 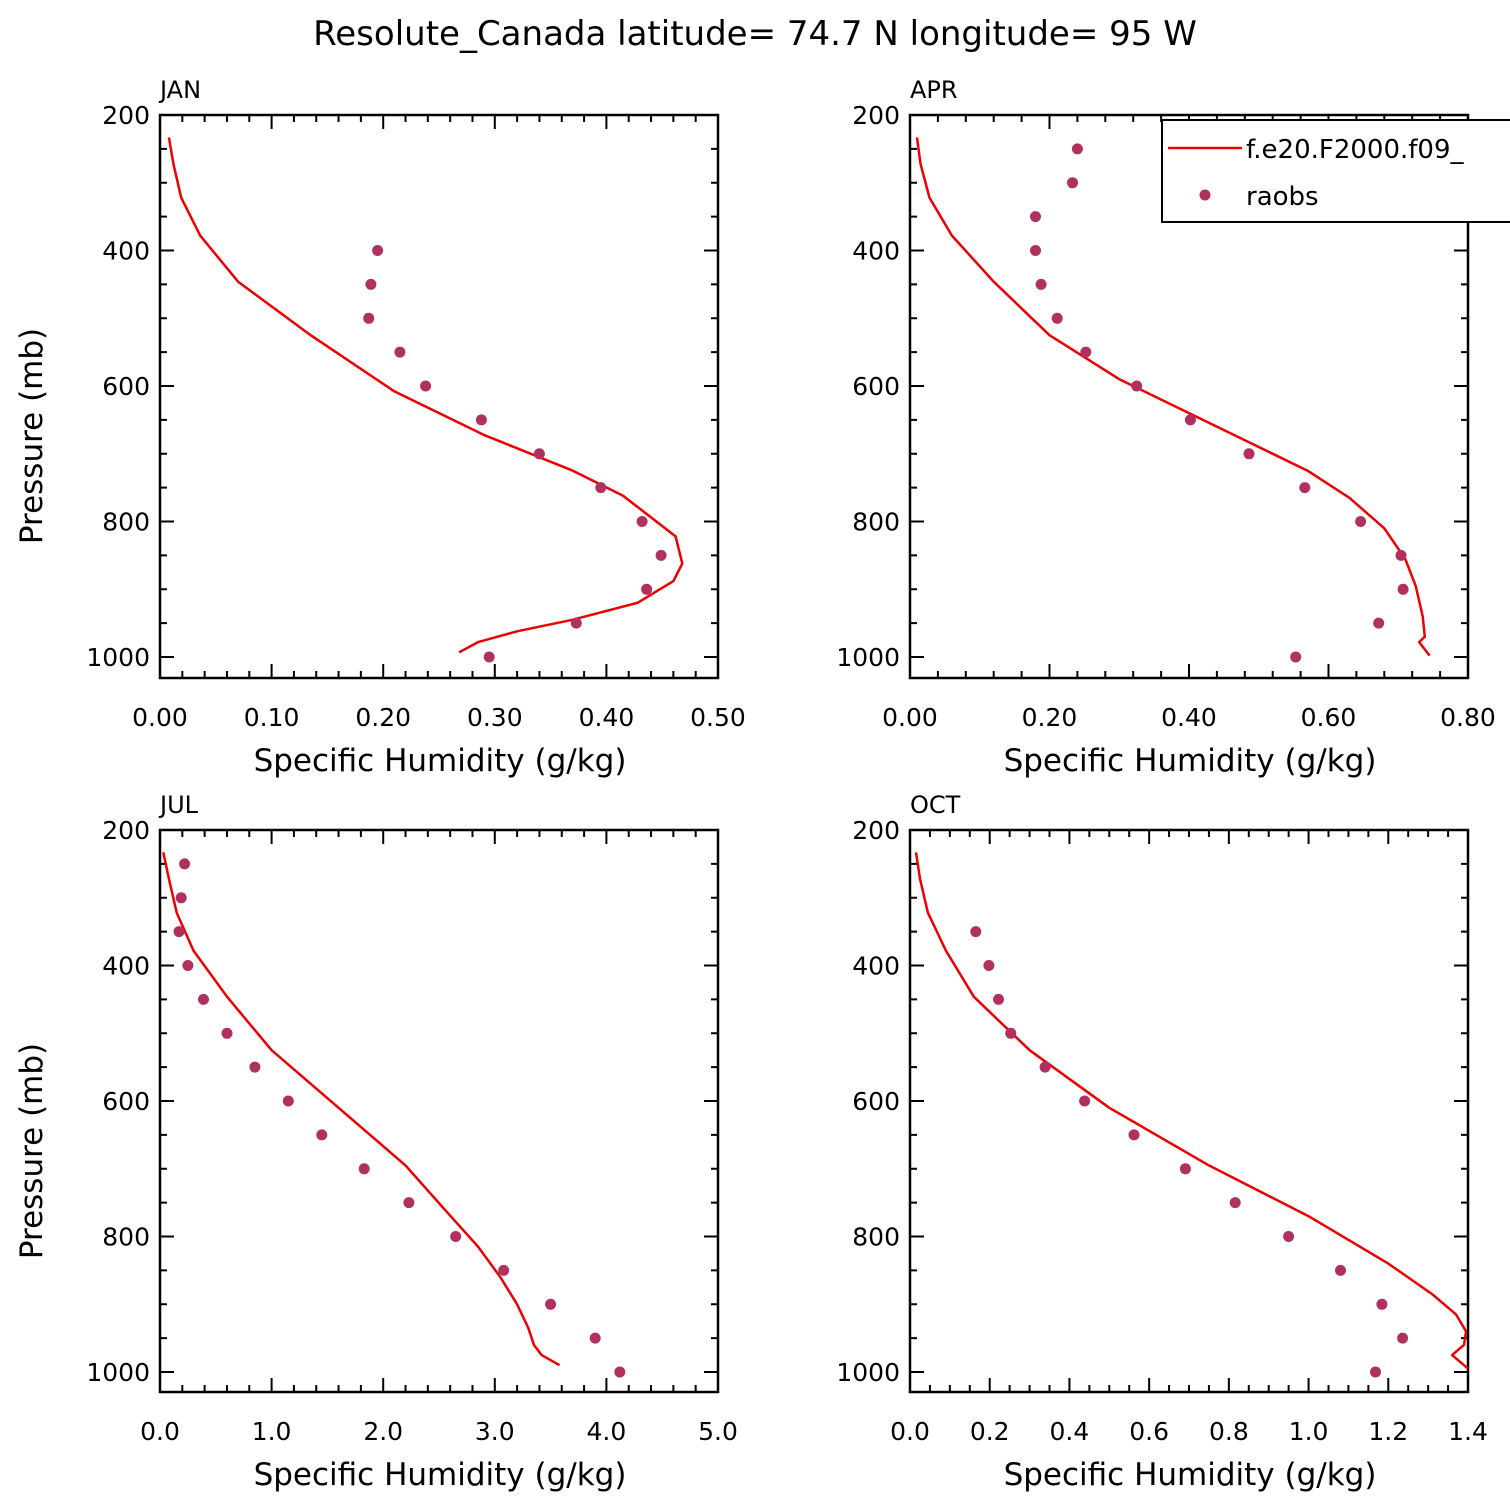 I want to click on panel-label: JUL, so click(x=178, y=805).